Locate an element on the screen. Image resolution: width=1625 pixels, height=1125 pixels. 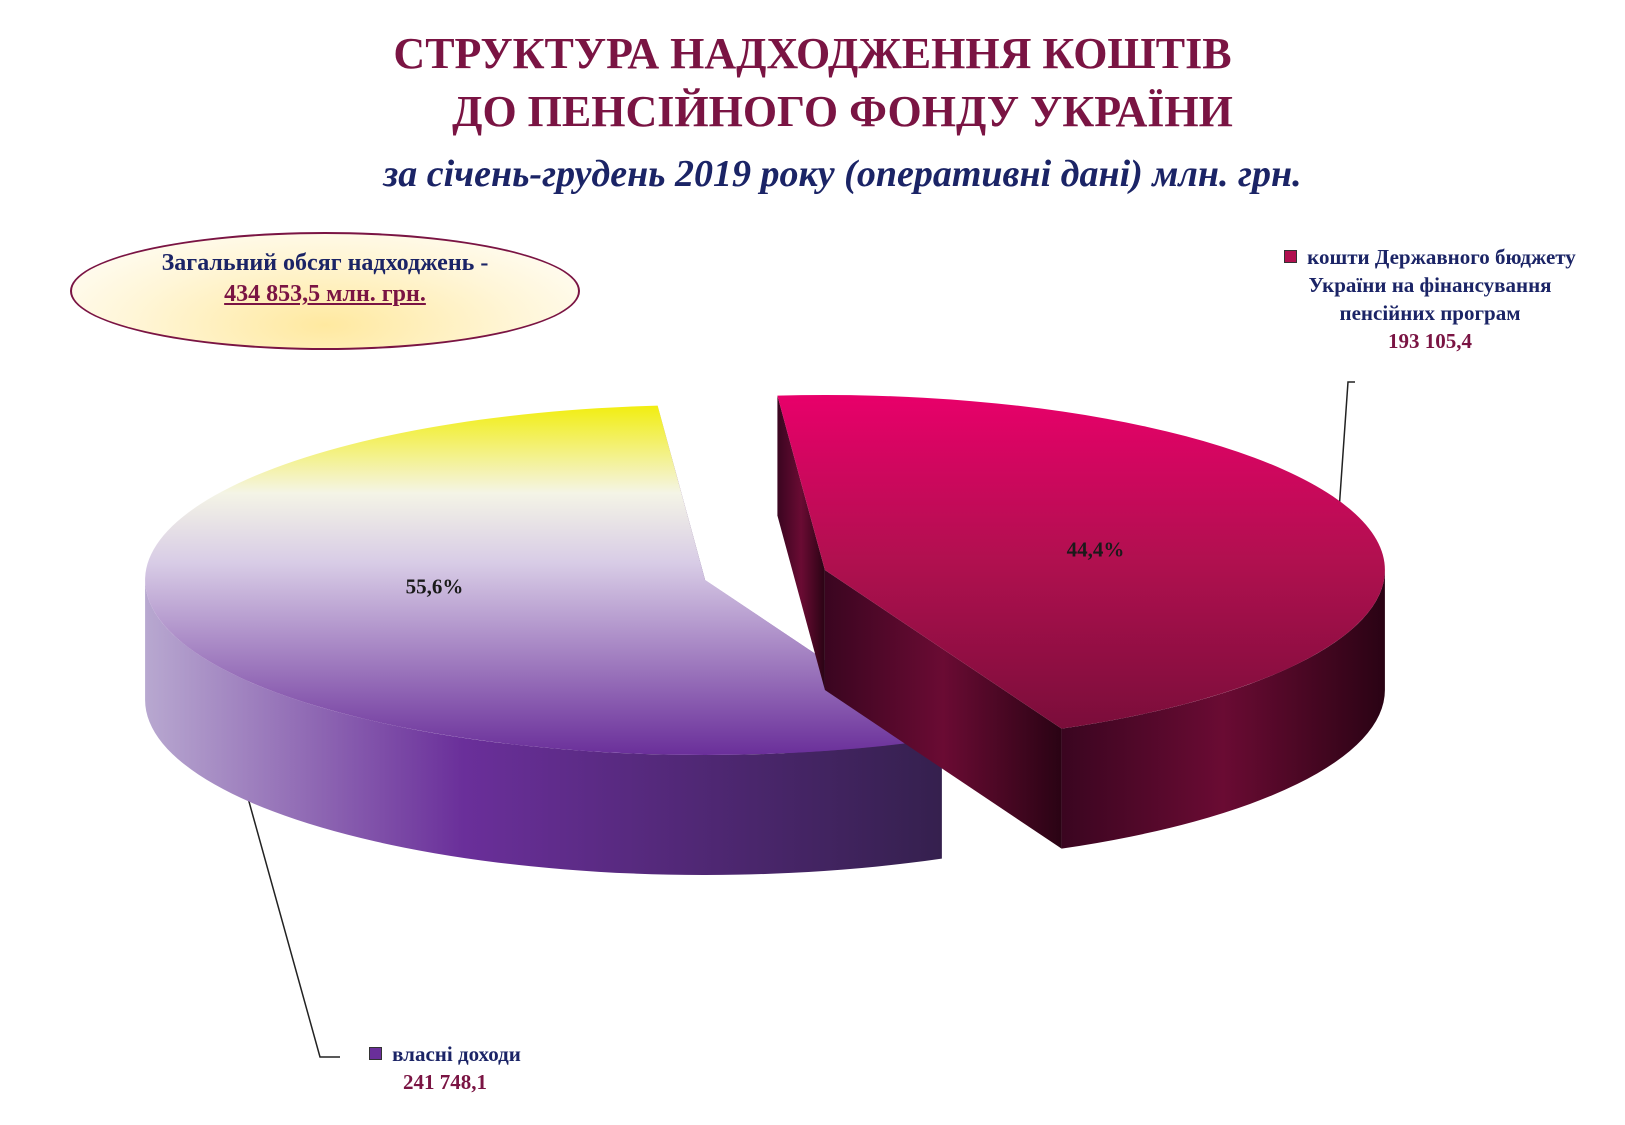
annotation-value: 434 853,5 млн. грн. is located at coordinates (325, 294).